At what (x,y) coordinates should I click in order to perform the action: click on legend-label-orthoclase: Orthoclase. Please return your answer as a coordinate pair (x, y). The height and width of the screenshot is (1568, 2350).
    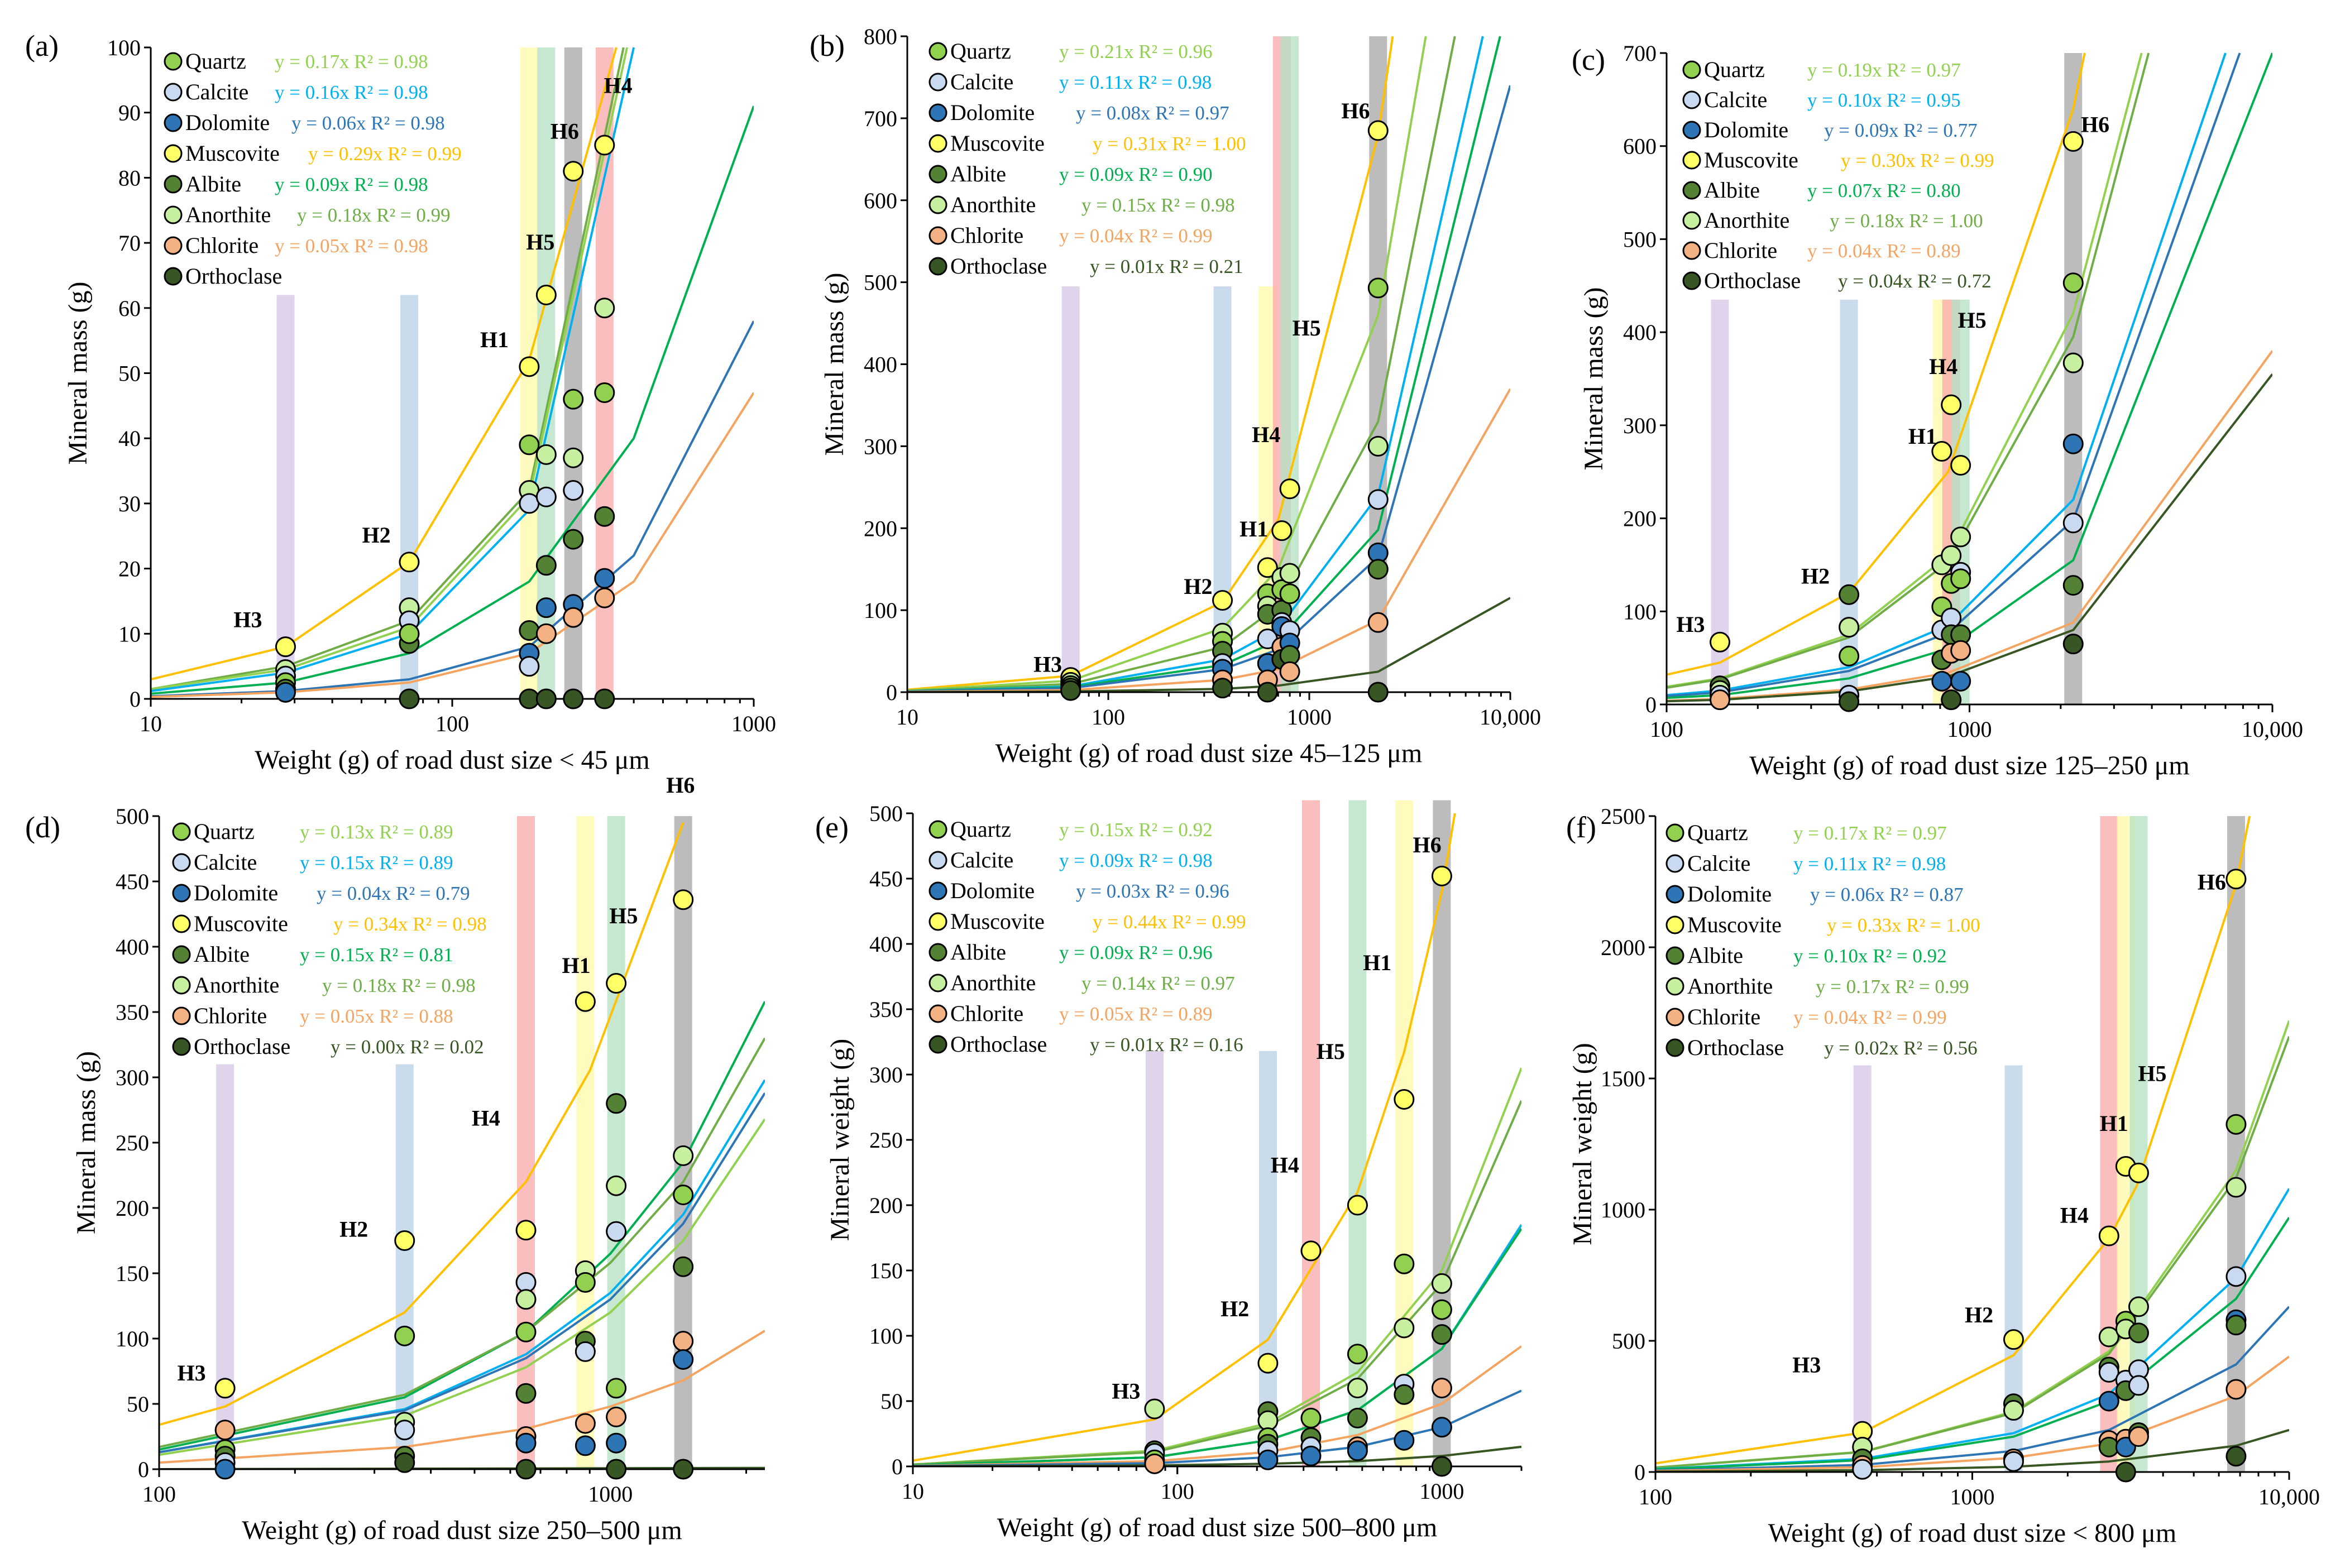
    Looking at the image, I should click on (1753, 280).